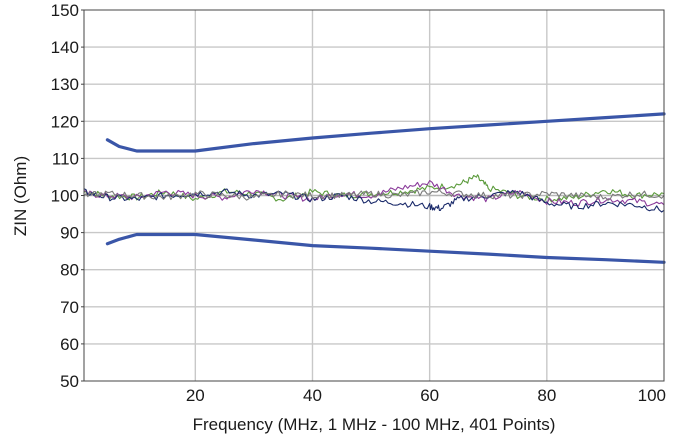  What do you see at coordinates (385, 248) in the screenshot?
I see `series-lower-limit` at bounding box center [385, 248].